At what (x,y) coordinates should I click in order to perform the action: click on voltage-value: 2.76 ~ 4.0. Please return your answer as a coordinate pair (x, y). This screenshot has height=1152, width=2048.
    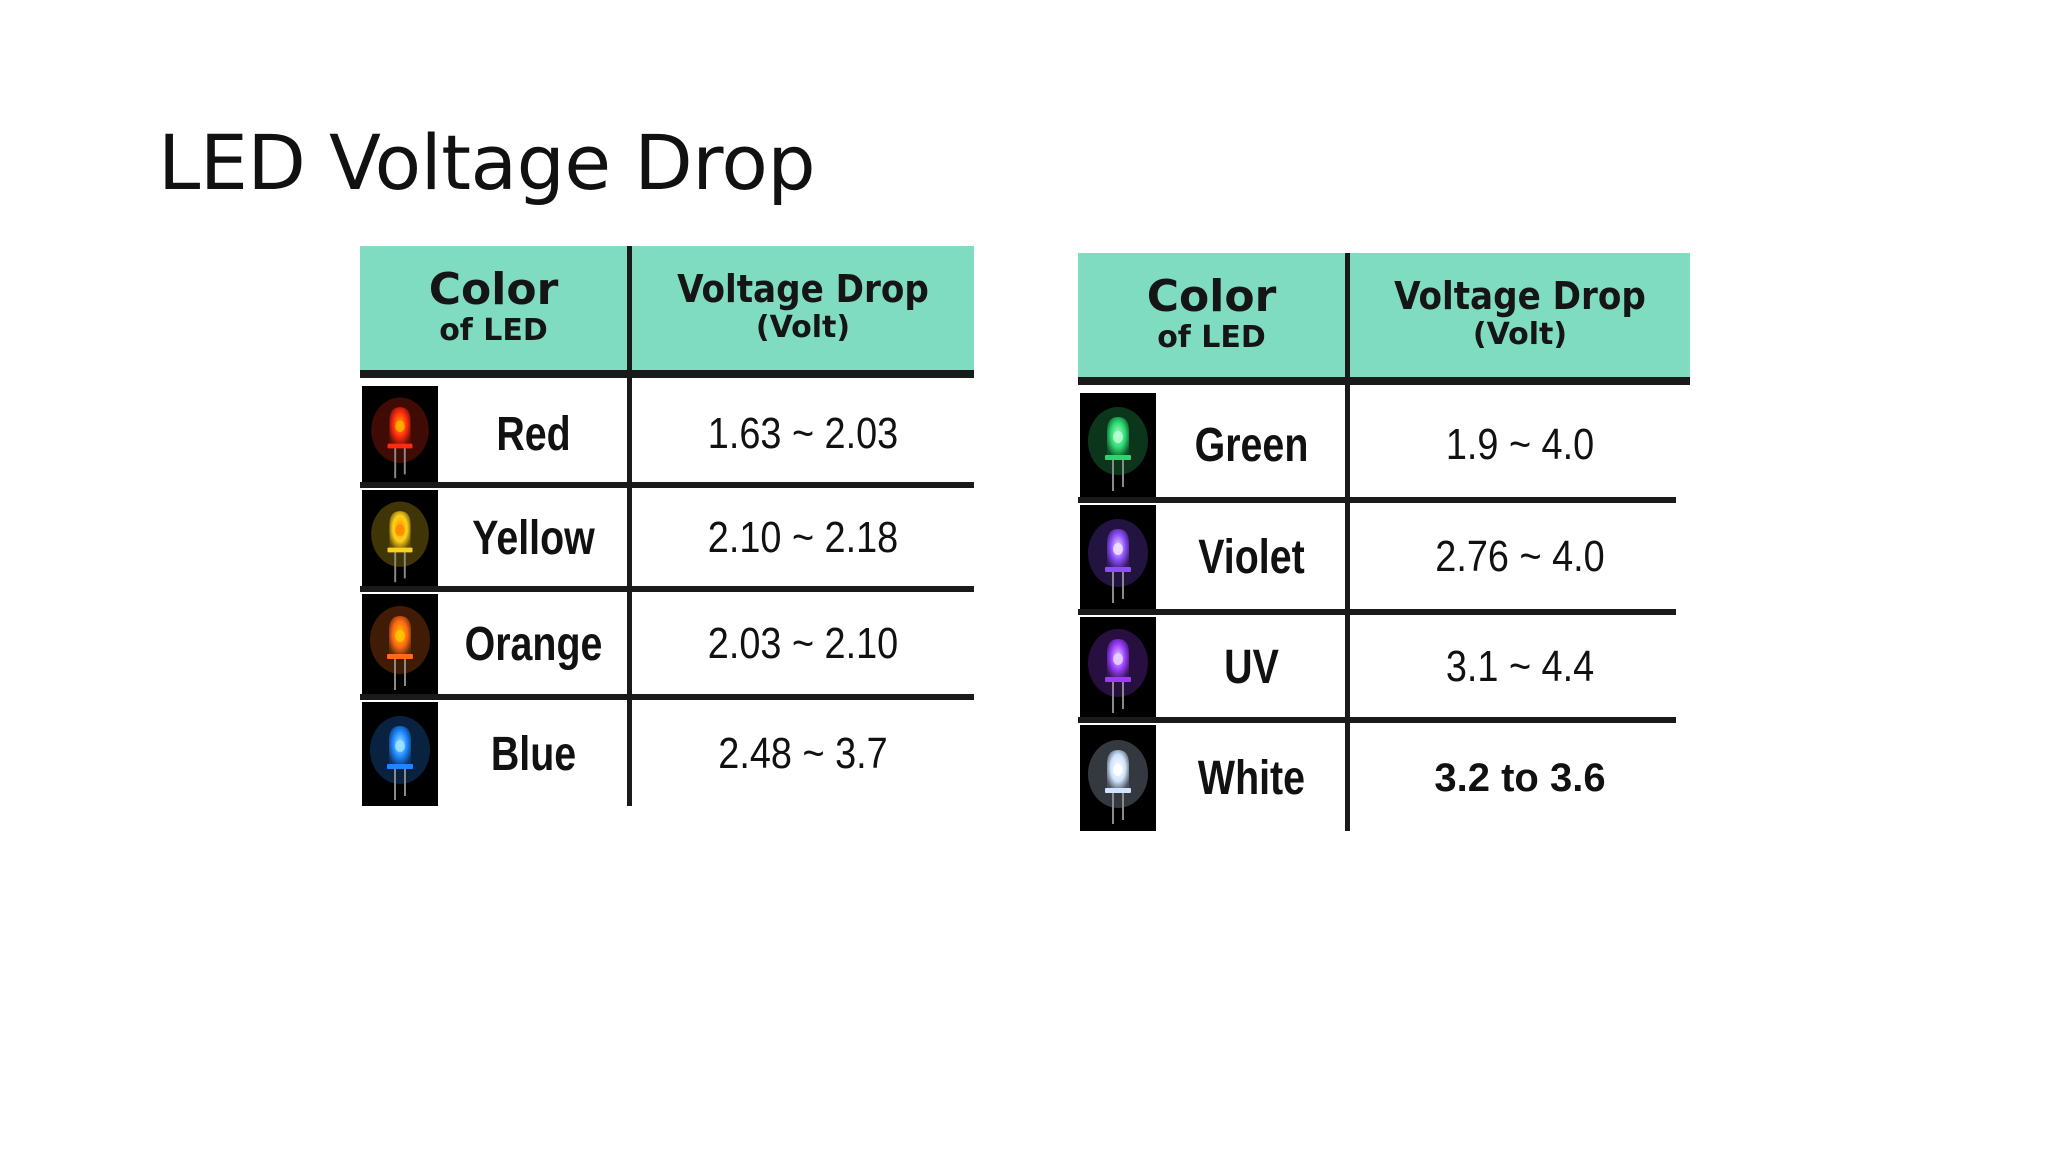
    Looking at the image, I should click on (1520, 556).